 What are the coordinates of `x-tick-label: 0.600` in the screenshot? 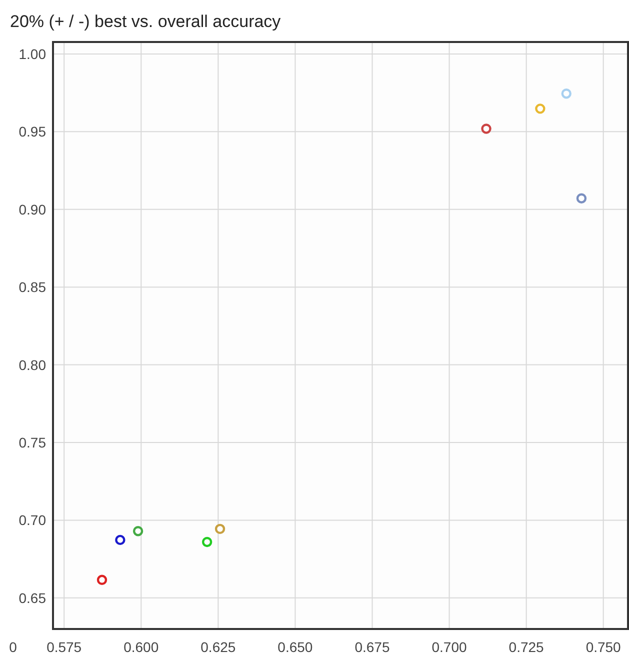 It's located at (141, 647).